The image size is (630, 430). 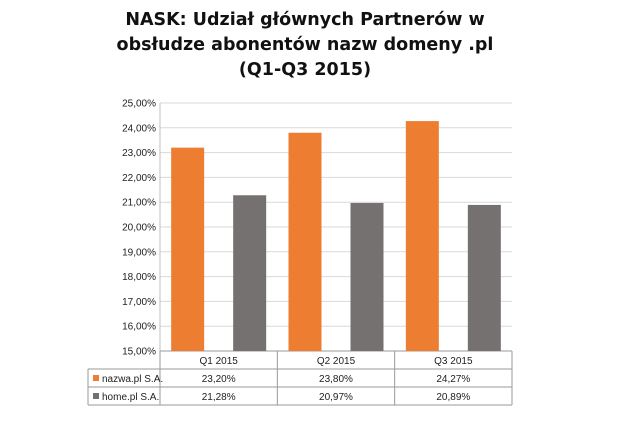 What do you see at coordinates (453, 379) in the screenshot?
I see `data-value-label: 24,27%` at bounding box center [453, 379].